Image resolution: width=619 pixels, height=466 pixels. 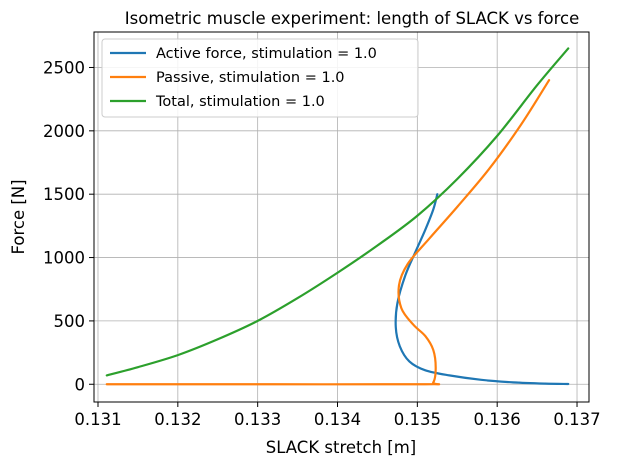 What do you see at coordinates (64, 258) in the screenshot?
I see `y-tick-label: 1000` at bounding box center [64, 258].